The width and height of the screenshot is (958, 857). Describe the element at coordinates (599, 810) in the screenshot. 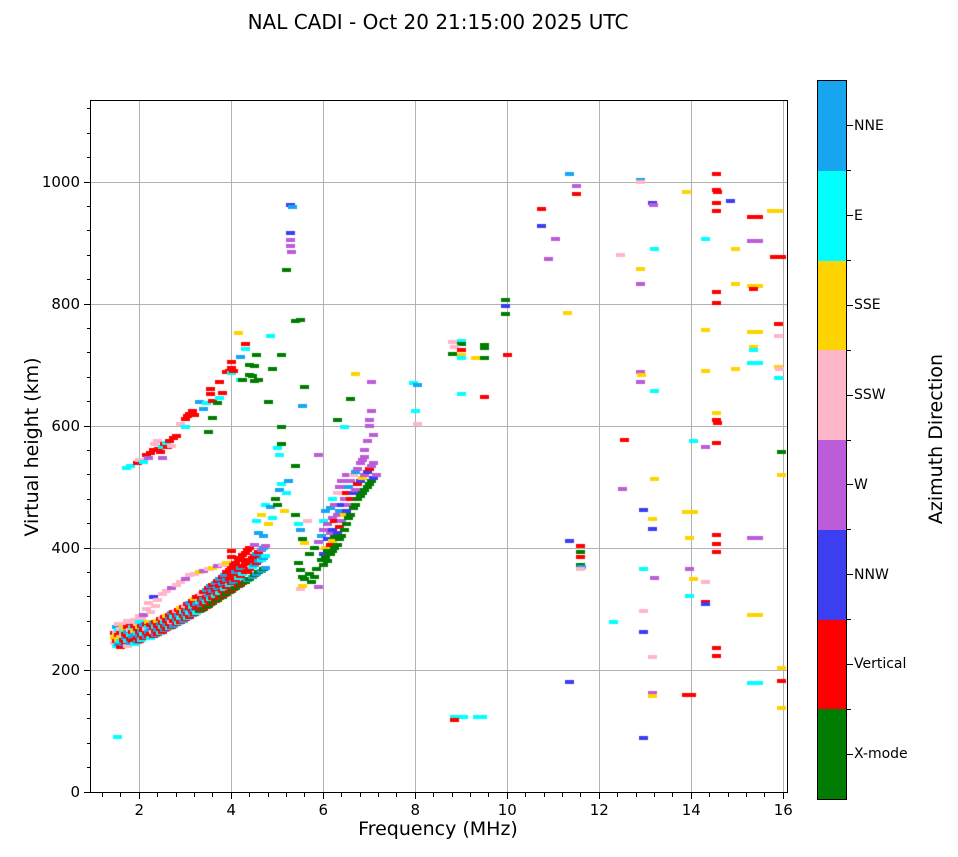

I see `x-tick-label: 12` at that location.